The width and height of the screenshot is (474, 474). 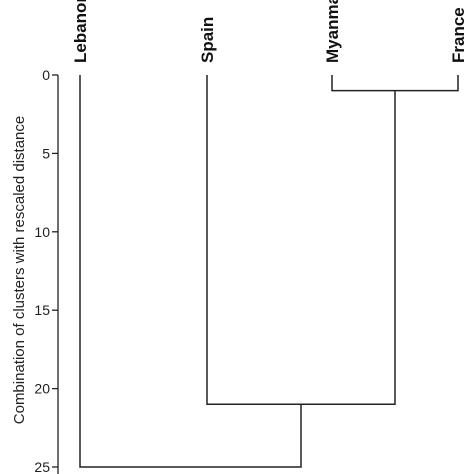 What do you see at coordinates (46, 270) in the screenshot?
I see `y-axis-ticks: 0 5 10 15 20 25` at bounding box center [46, 270].